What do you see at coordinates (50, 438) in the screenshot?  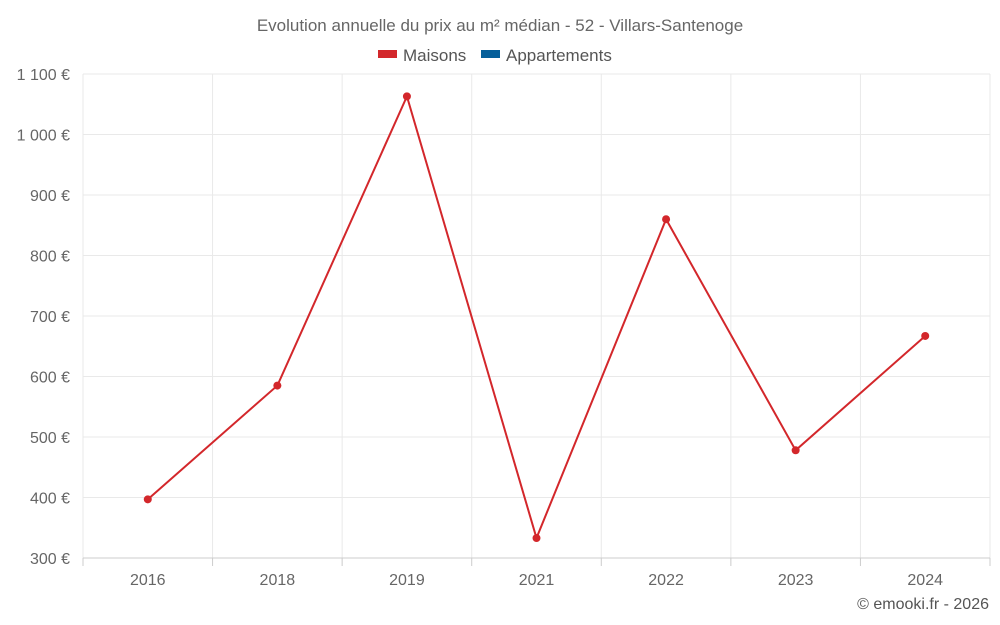 I see `y-tick-label: 500 €` at bounding box center [50, 438].